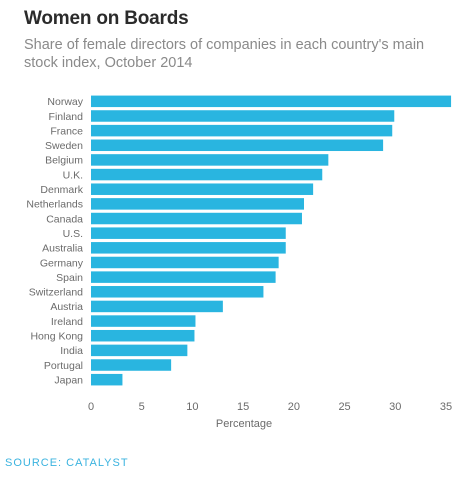 This screenshot has width=474, height=492. What do you see at coordinates (243, 407) in the screenshot?
I see `x-tick-label: 15` at bounding box center [243, 407].